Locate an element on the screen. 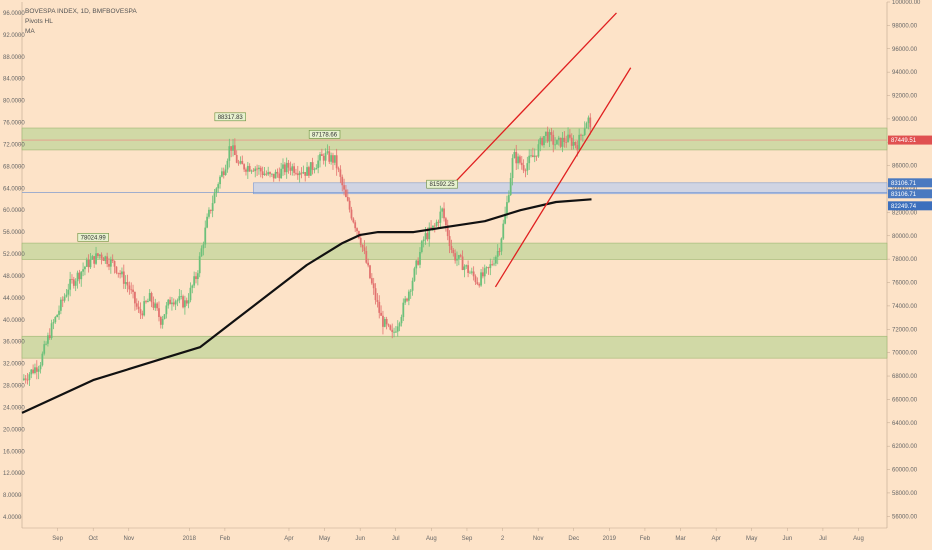  x-tick-label: Jun is located at coordinates (360, 539).